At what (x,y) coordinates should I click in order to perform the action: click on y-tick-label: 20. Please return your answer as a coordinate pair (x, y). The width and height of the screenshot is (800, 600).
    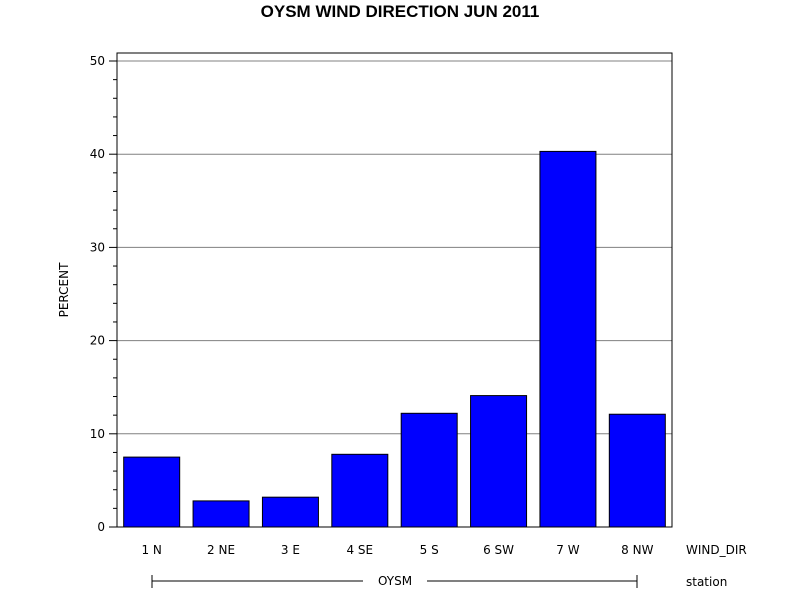
    Looking at the image, I should click on (97, 341).